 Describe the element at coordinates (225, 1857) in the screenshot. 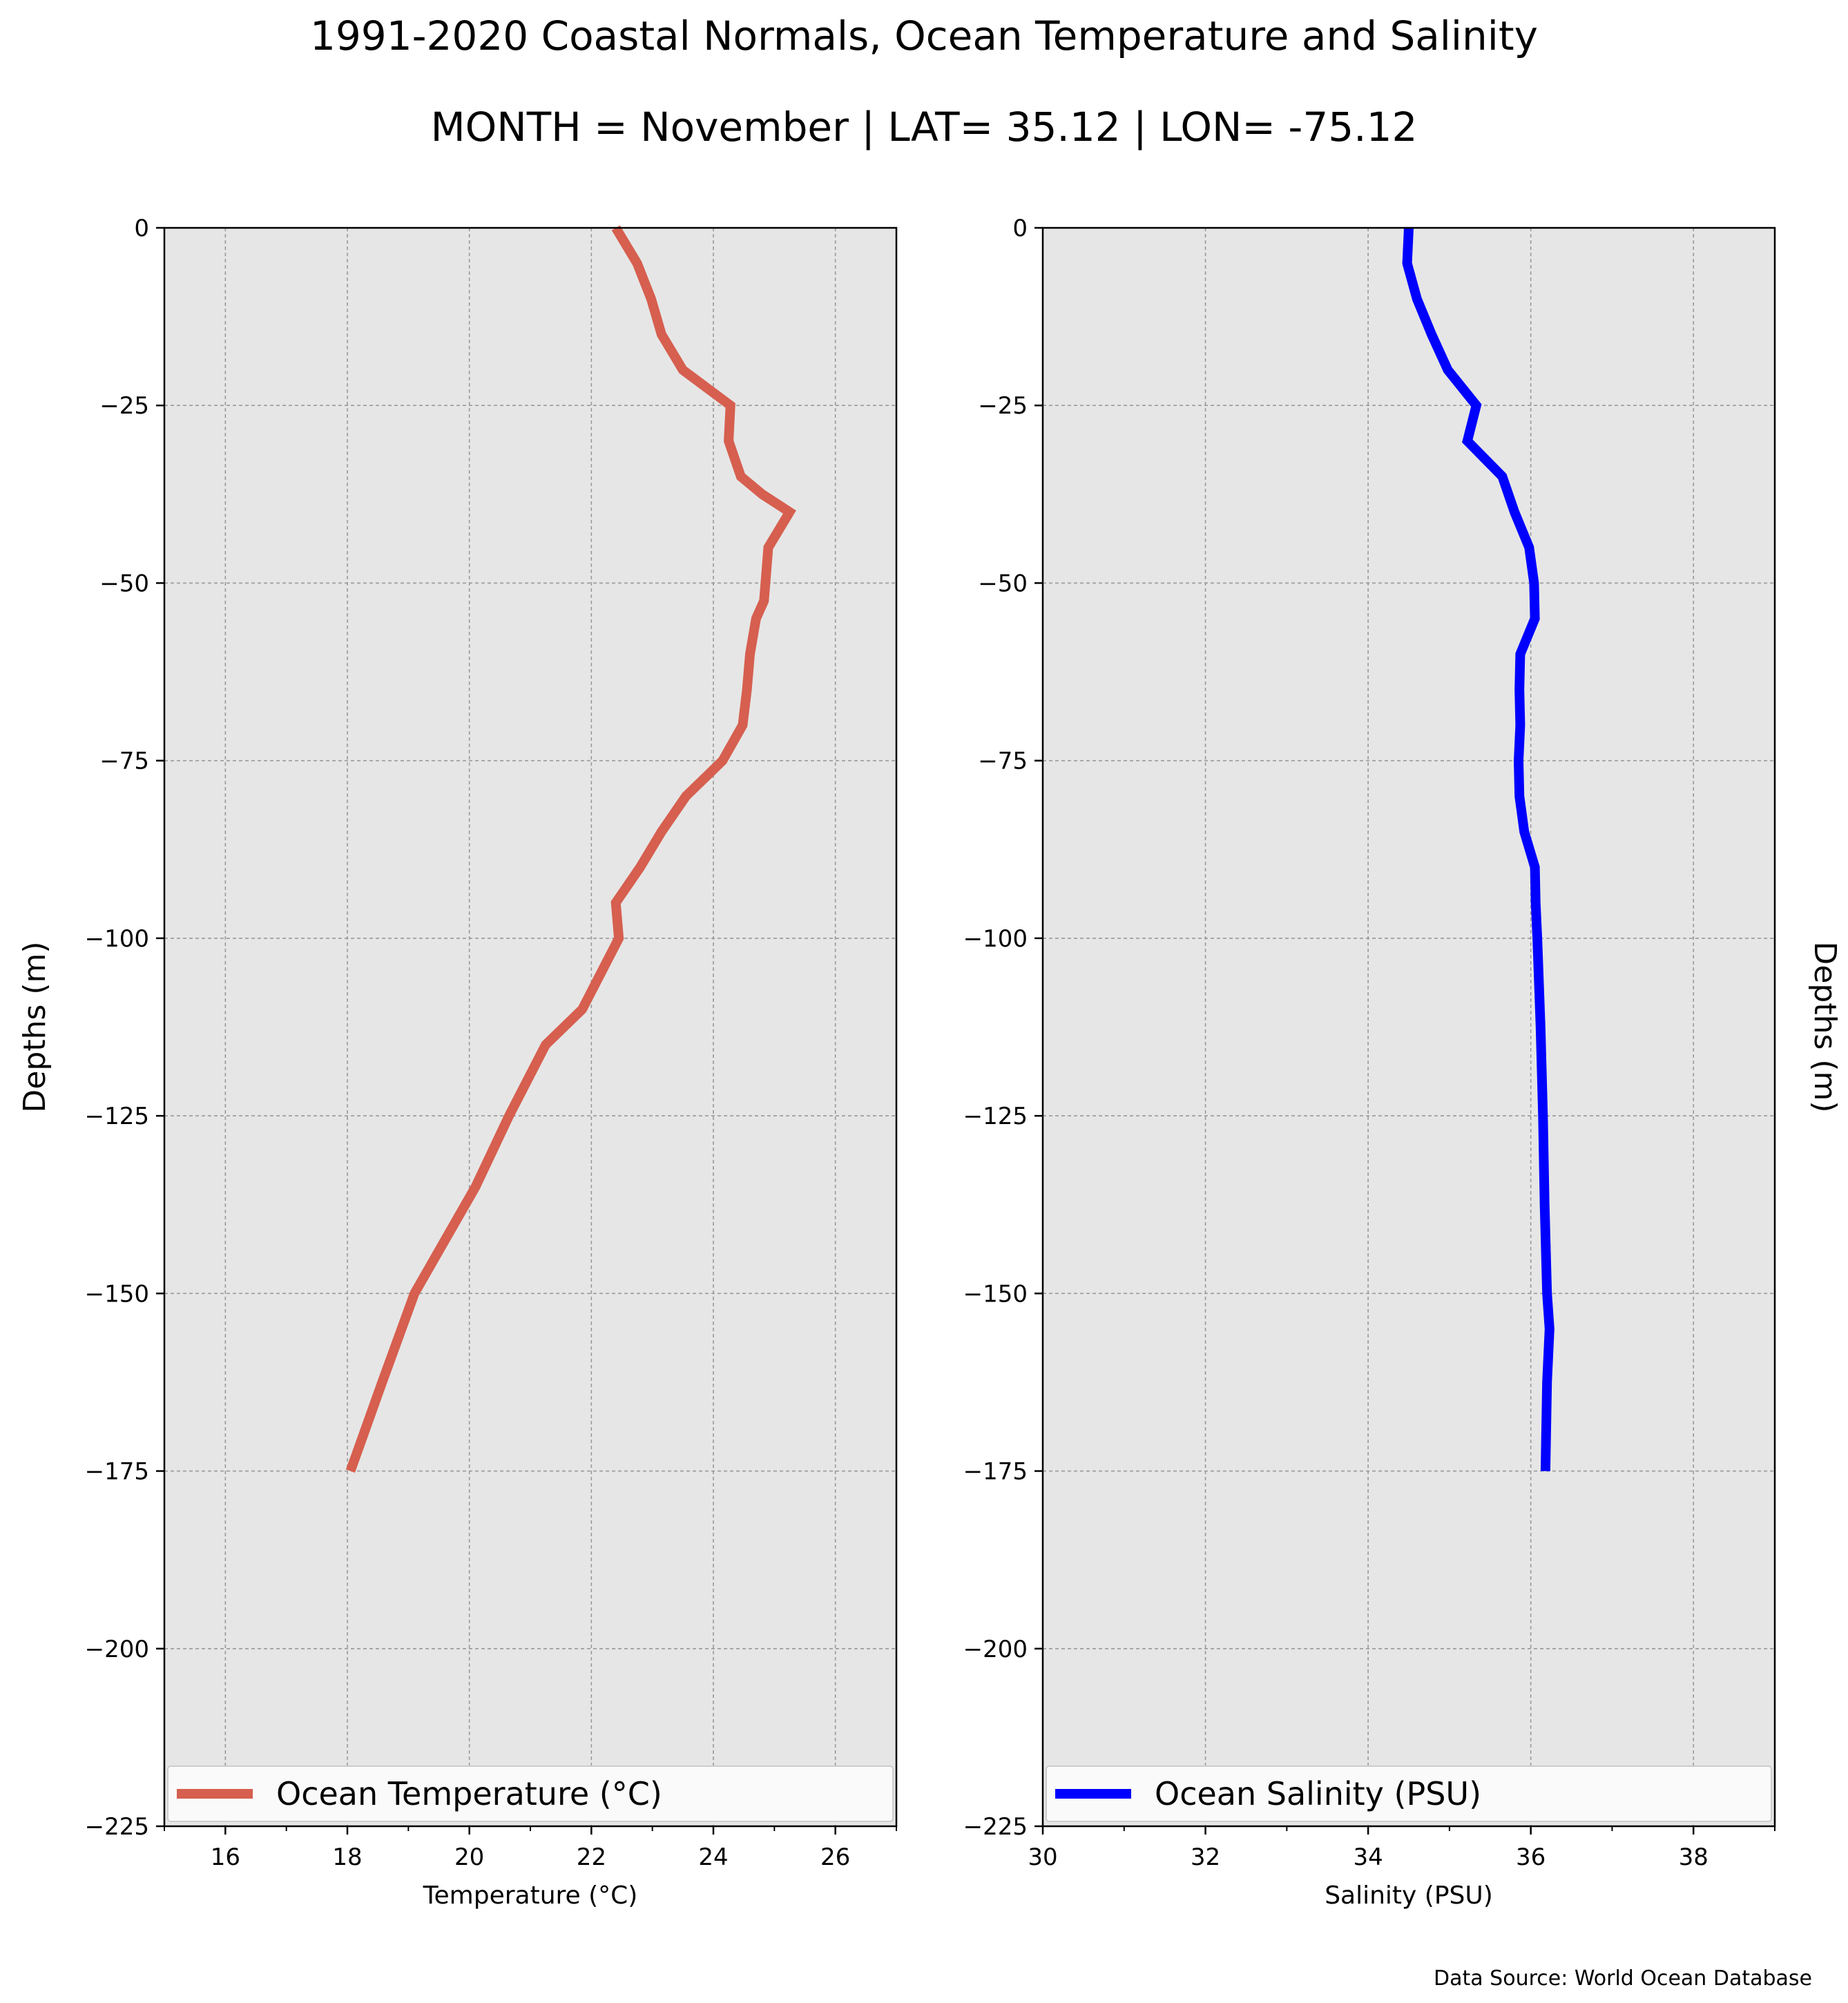

I see `temperature-x-tick-label: 16` at that location.